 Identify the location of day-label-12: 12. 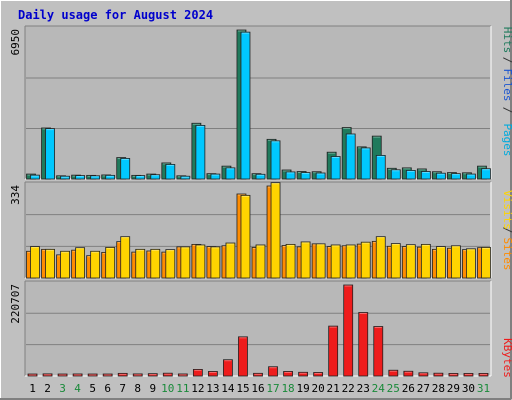
(197, 388).